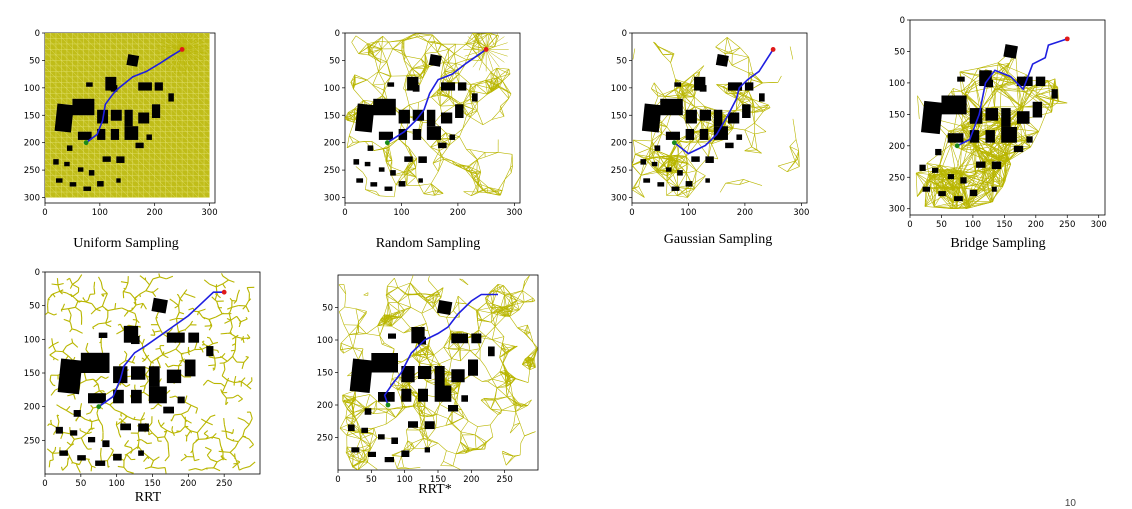  I want to click on x-tick-label: 100, so click(405, 480).